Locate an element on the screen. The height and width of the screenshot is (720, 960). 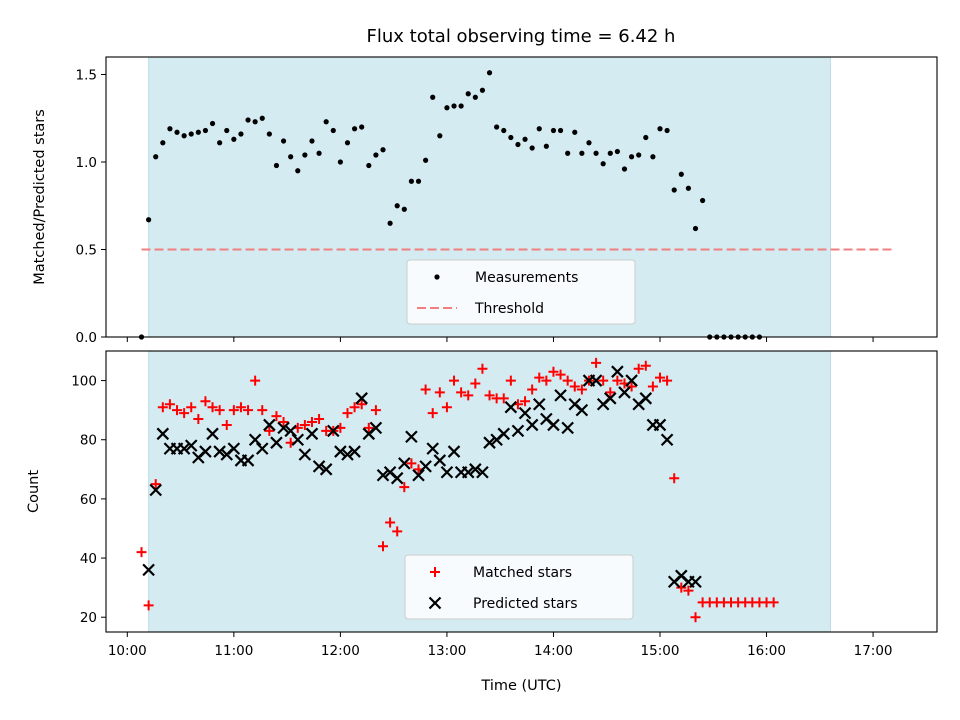
y-tick-label: 0.0 is located at coordinates (86, 338).